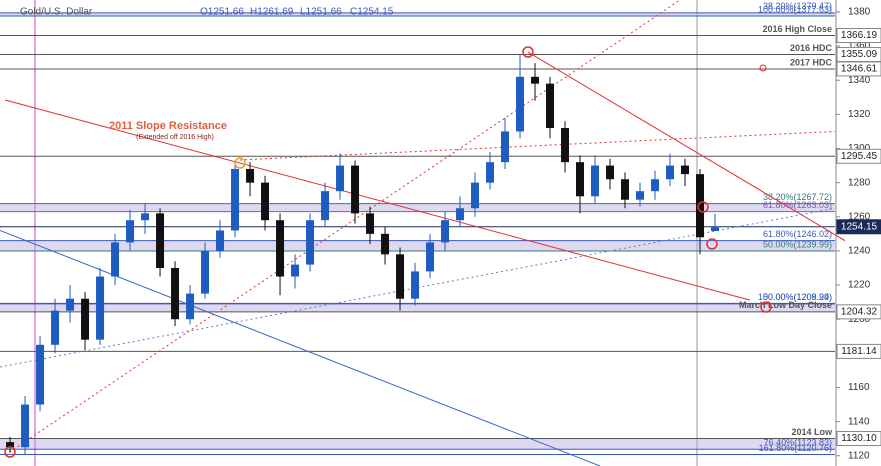  What do you see at coordinates (797, 234) in the screenshot?
I see `level-note: 61.80%(1246.02)` at bounding box center [797, 234].